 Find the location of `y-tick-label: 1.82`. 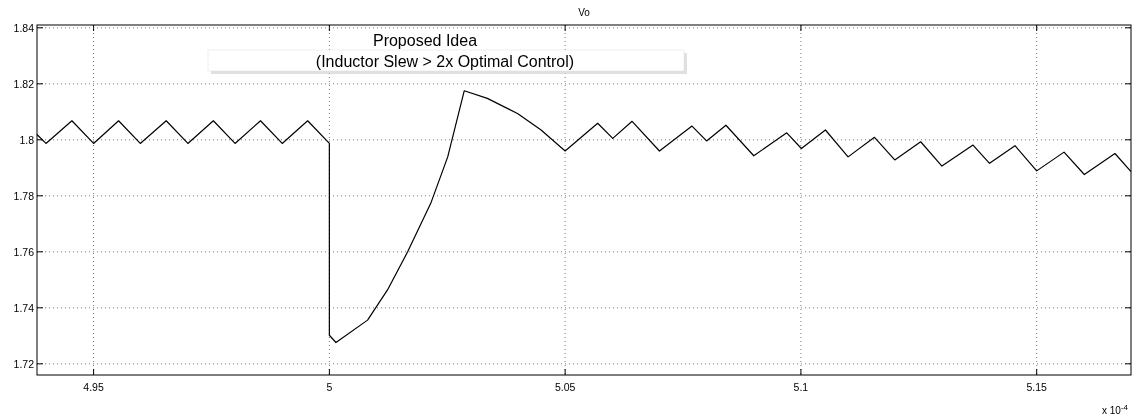

y-tick-label: 1.82 is located at coordinates (24, 83).